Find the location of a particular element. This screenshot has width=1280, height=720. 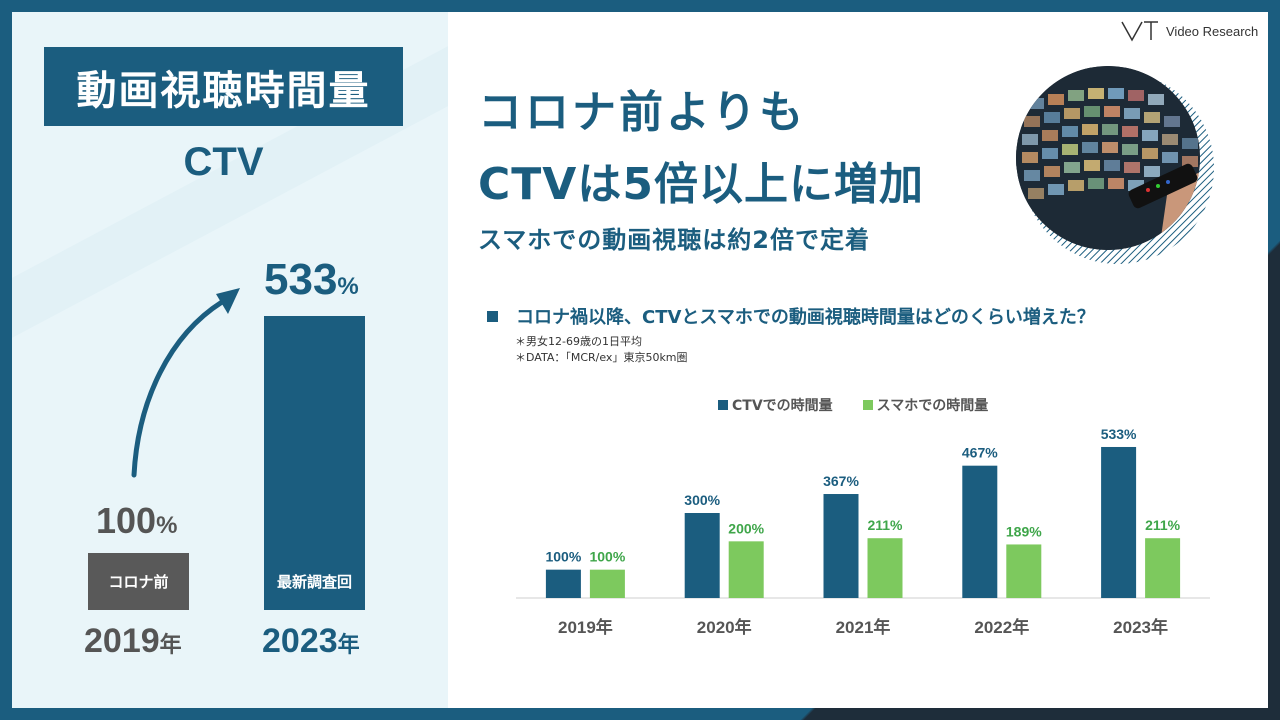

footnote-source: ＊DATA：「MCR/ex」東京50km圏 is located at coordinates (601, 357).